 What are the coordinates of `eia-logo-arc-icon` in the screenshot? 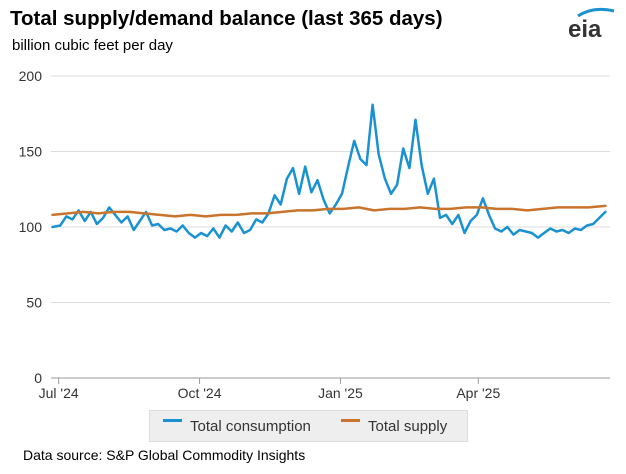 It's located at (596, 12).